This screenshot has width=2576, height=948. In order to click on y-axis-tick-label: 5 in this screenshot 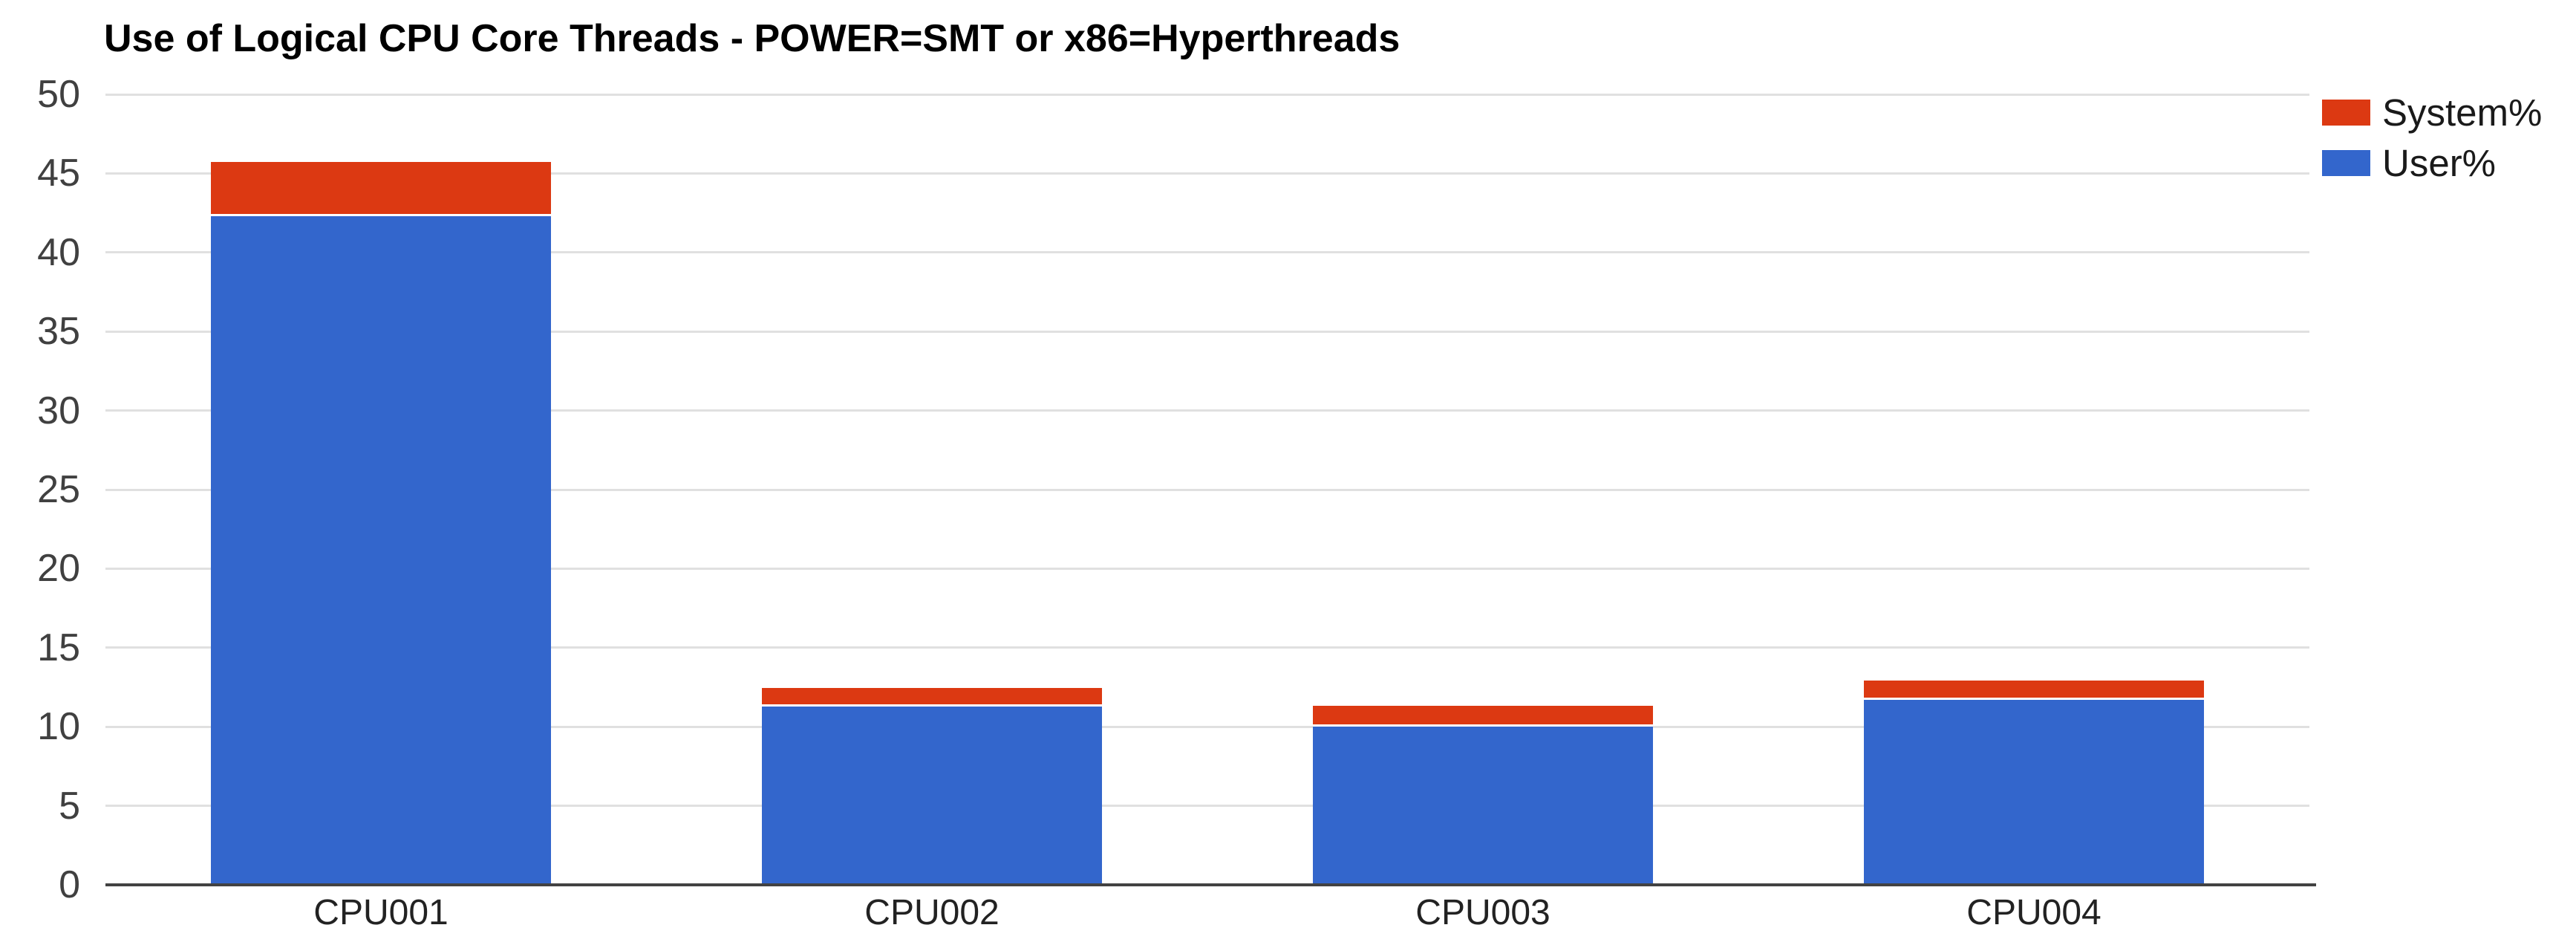, I will do `click(69, 806)`.